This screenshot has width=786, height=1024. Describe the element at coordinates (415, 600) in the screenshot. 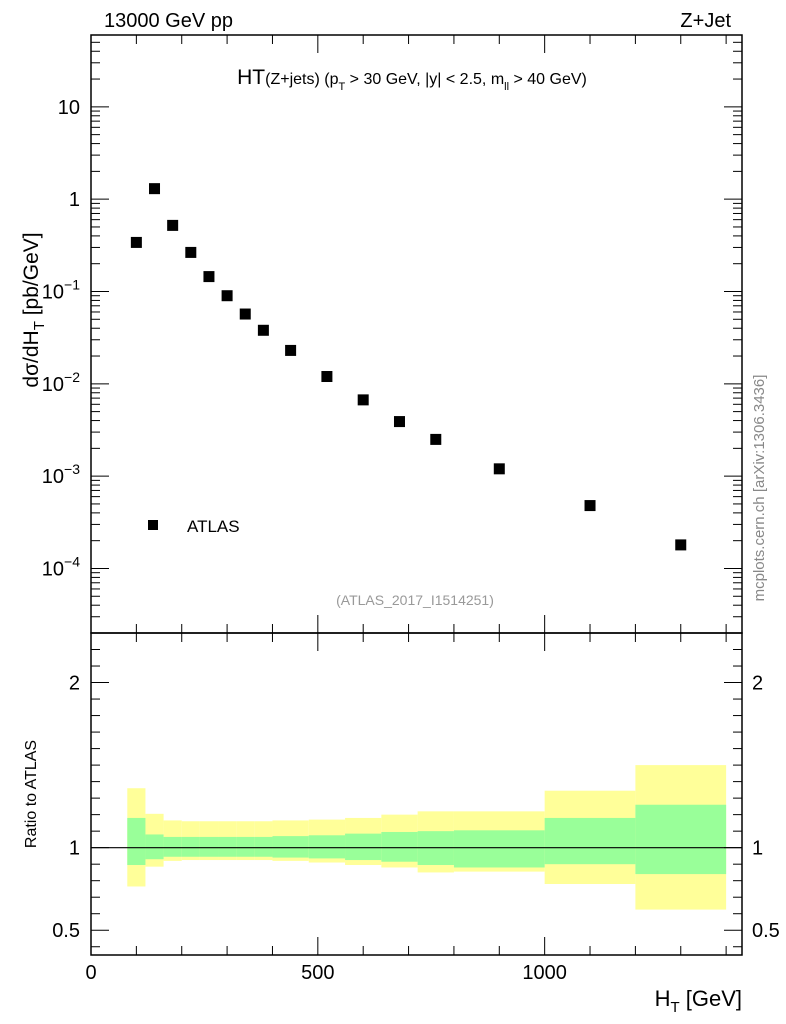

I see `analysis-id-label: (ATLAS_2017_I1514251)` at that location.